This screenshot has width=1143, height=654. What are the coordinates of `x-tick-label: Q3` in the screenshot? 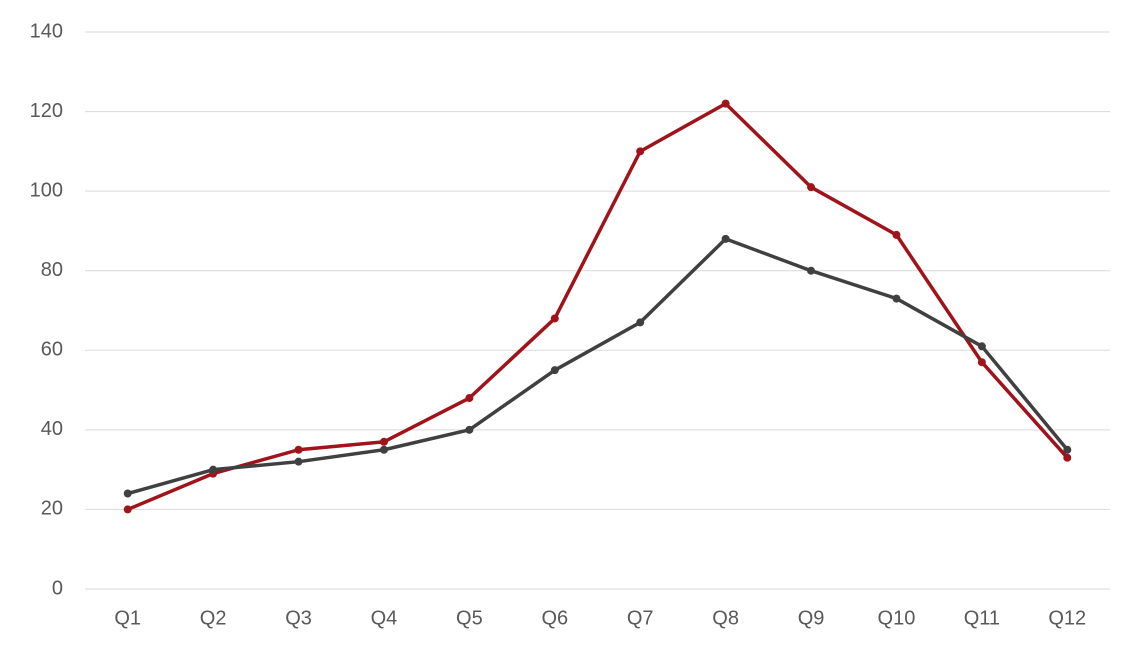 It's located at (298, 618).